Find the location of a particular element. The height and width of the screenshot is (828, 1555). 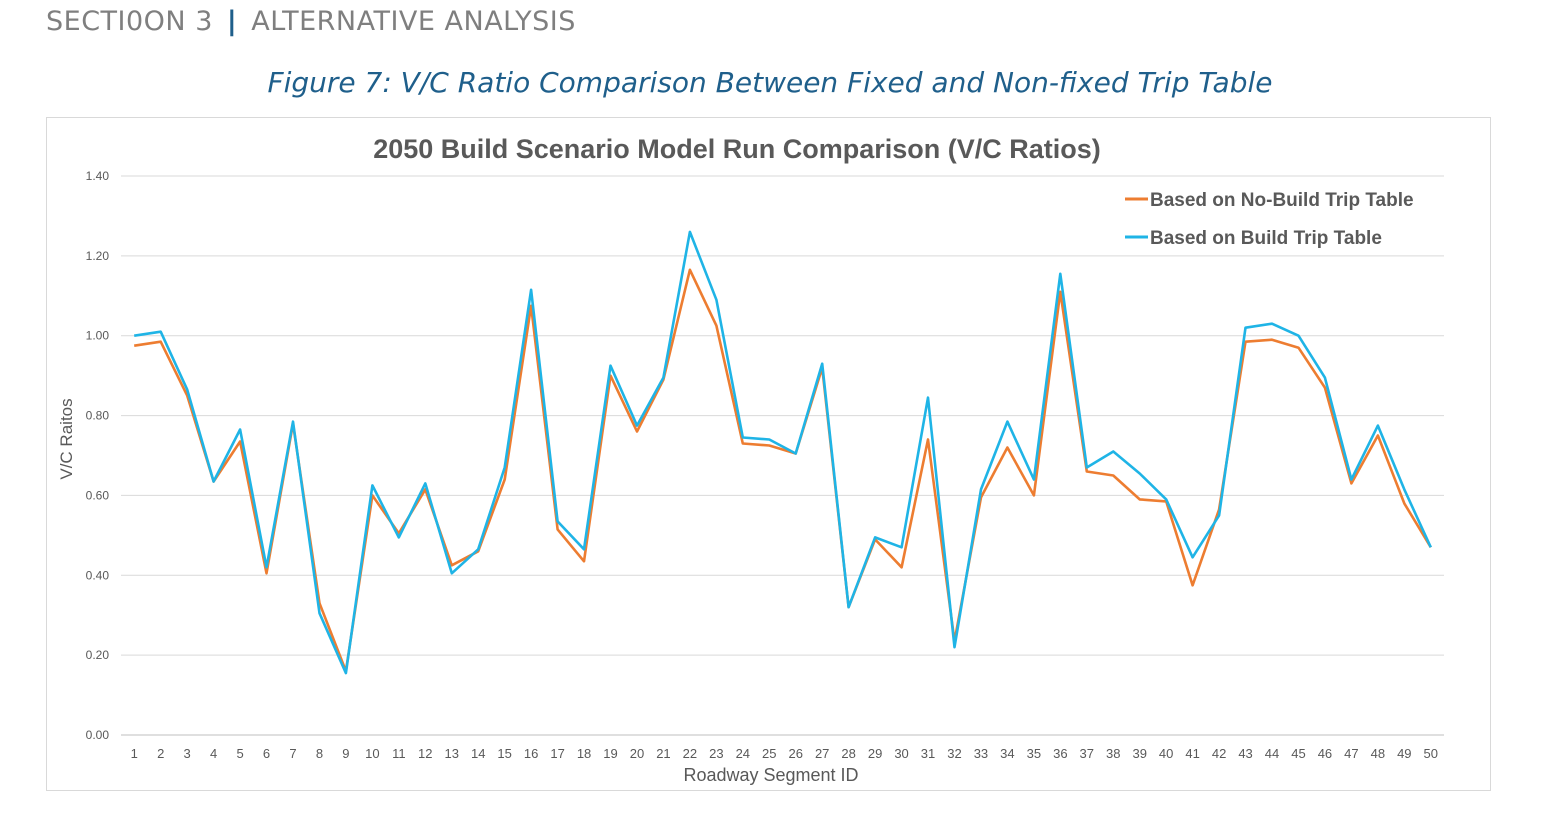

x-tick-label: 25 is located at coordinates (769, 753).